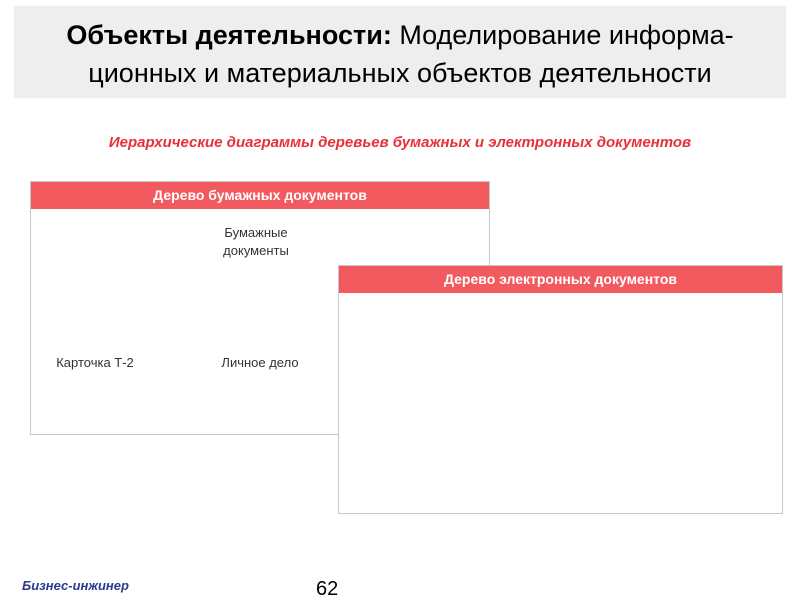 Image resolution: width=800 pixels, height=601 pixels. What do you see at coordinates (260, 195) in the screenshot?
I see `paper-tree-header: Дерево бумажных документов` at bounding box center [260, 195].